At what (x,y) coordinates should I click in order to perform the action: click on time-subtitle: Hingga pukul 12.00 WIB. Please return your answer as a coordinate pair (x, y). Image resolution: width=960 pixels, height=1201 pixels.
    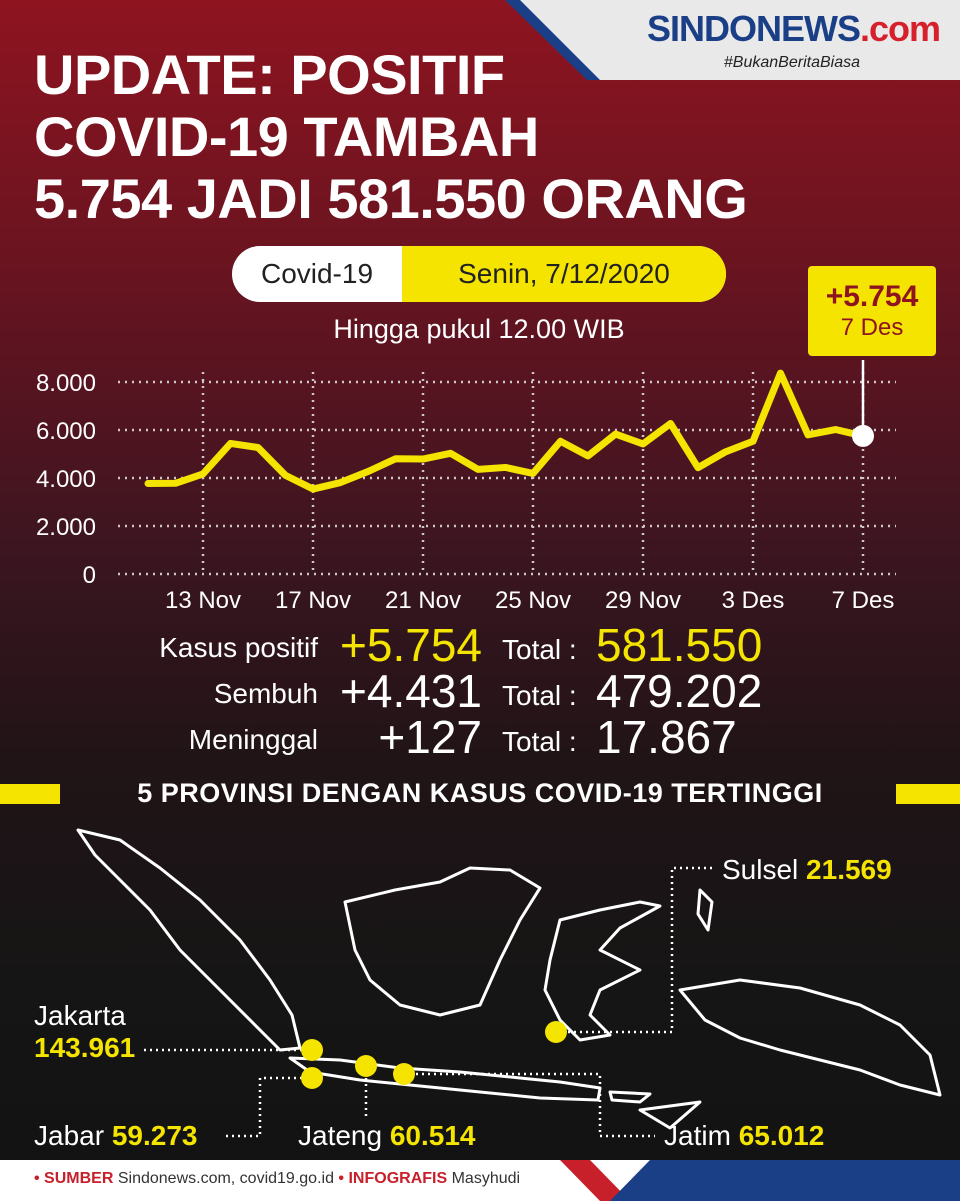
    Looking at the image, I should click on (479, 329).